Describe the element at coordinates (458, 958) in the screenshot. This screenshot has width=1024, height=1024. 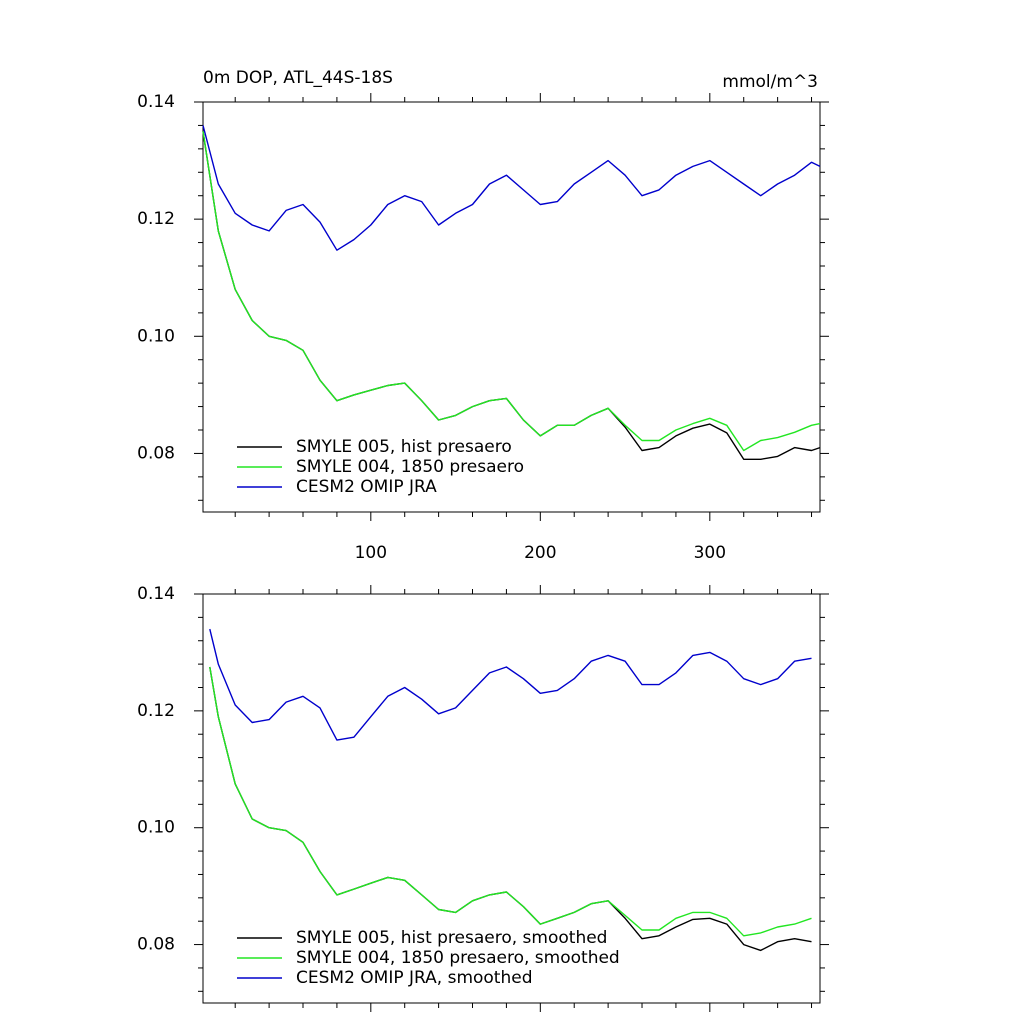
I see `legend-label: SMYLE 004, 1850 presaero, smoothed` at that location.